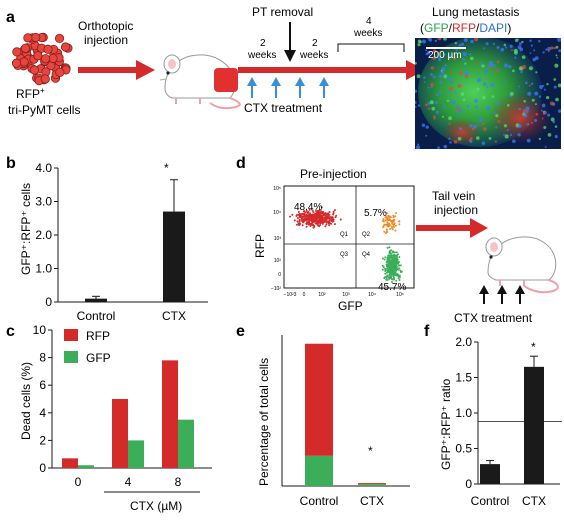 The image size is (564, 523). Describe the element at coordinates (200, 82) in the screenshot. I see `mouse-icon` at that location.